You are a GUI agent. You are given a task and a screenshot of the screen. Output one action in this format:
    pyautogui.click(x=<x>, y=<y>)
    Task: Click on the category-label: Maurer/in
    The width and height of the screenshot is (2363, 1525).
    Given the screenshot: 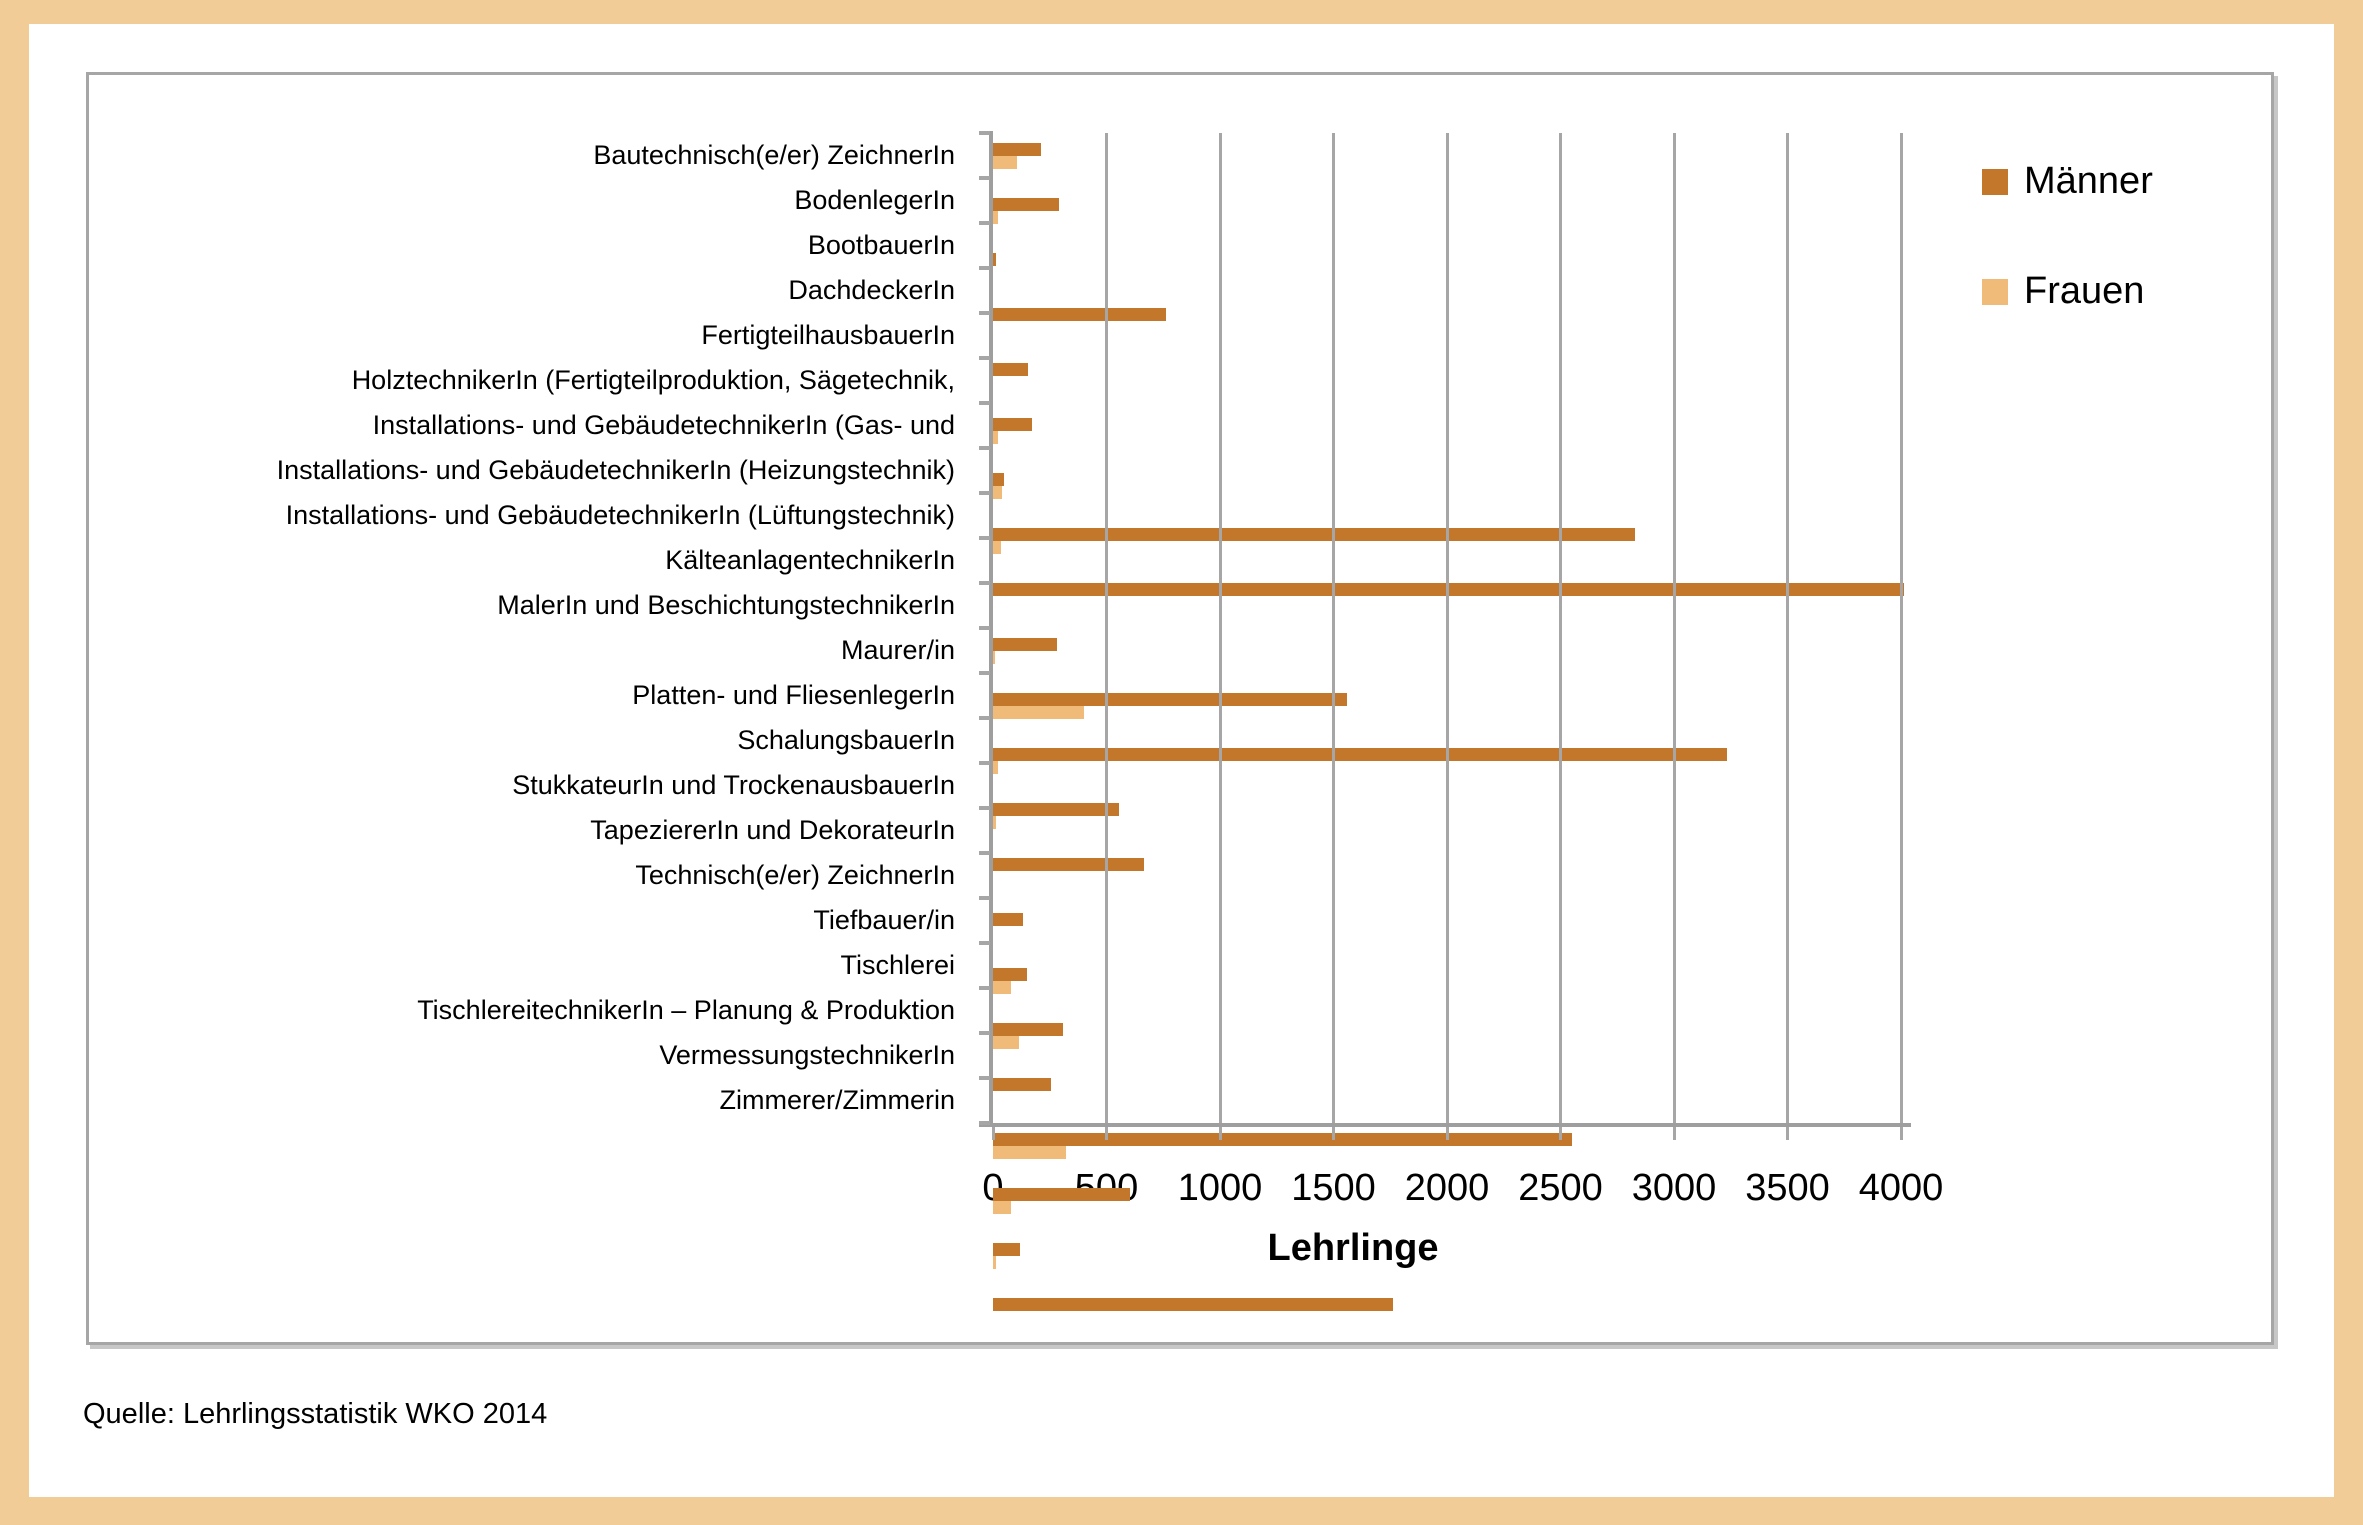 What is the action you would take?
    pyautogui.click(x=897, y=650)
    